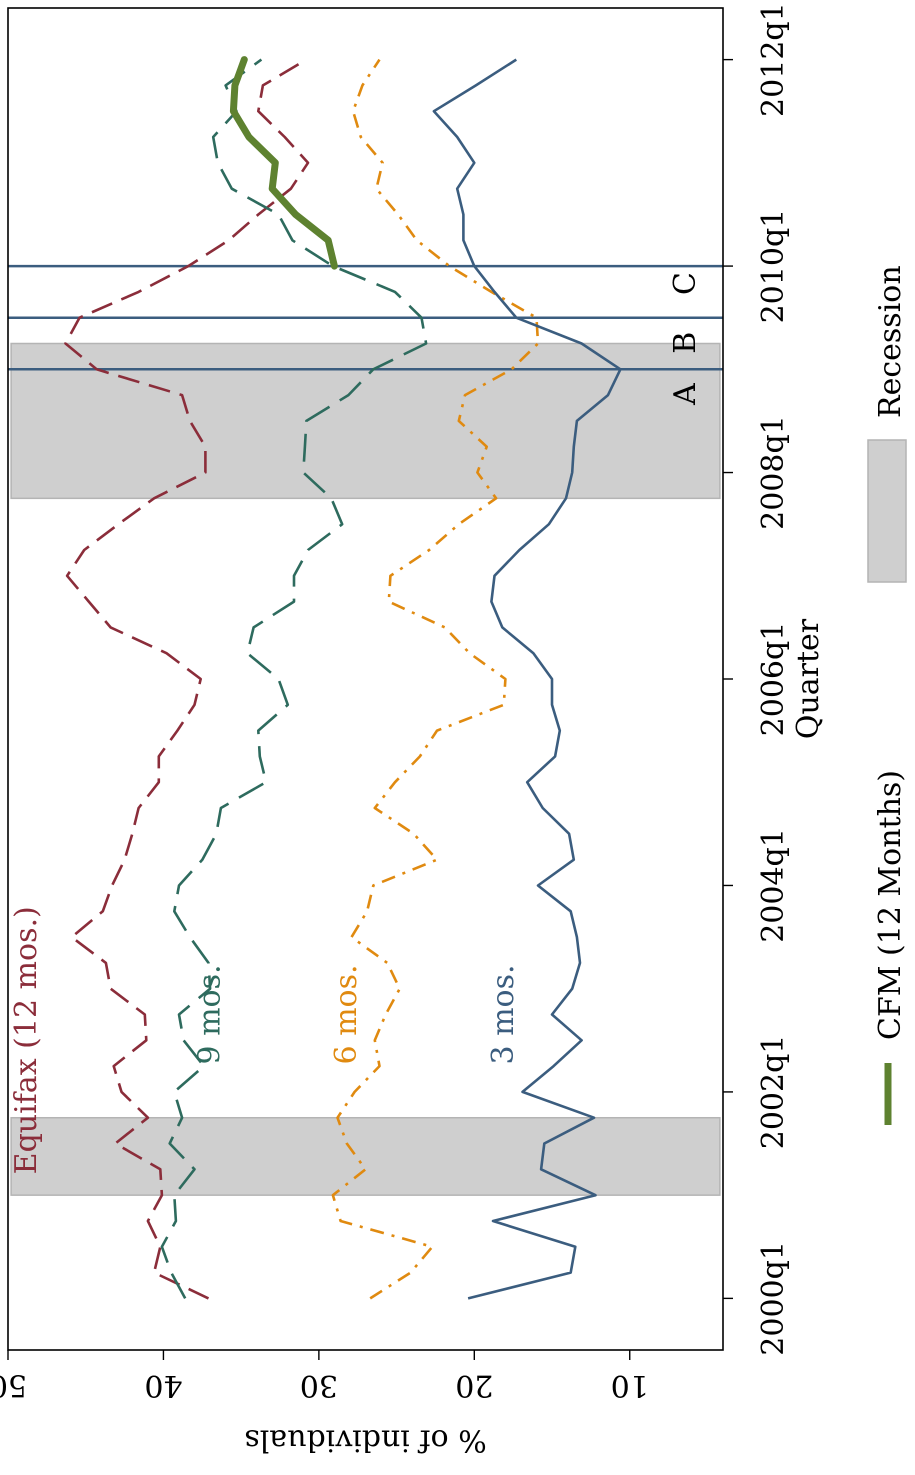 The width and height of the screenshot is (915, 1475). Describe the element at coordinates (773, 59) in the screenshot. I see `x-tick-label: 2012q1` at that location.